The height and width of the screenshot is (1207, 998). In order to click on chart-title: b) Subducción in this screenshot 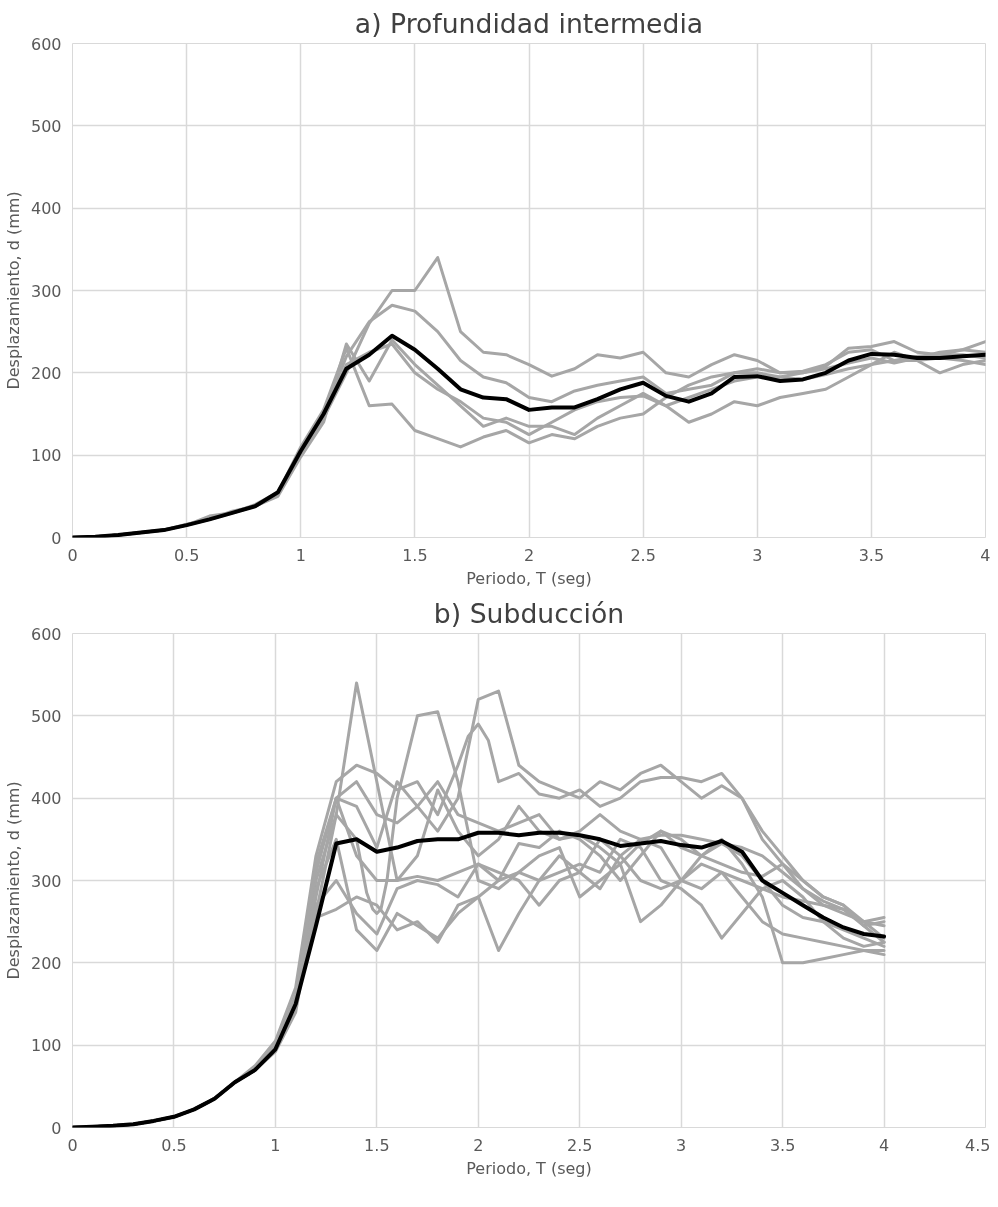, I will do `click(529, 613)`.